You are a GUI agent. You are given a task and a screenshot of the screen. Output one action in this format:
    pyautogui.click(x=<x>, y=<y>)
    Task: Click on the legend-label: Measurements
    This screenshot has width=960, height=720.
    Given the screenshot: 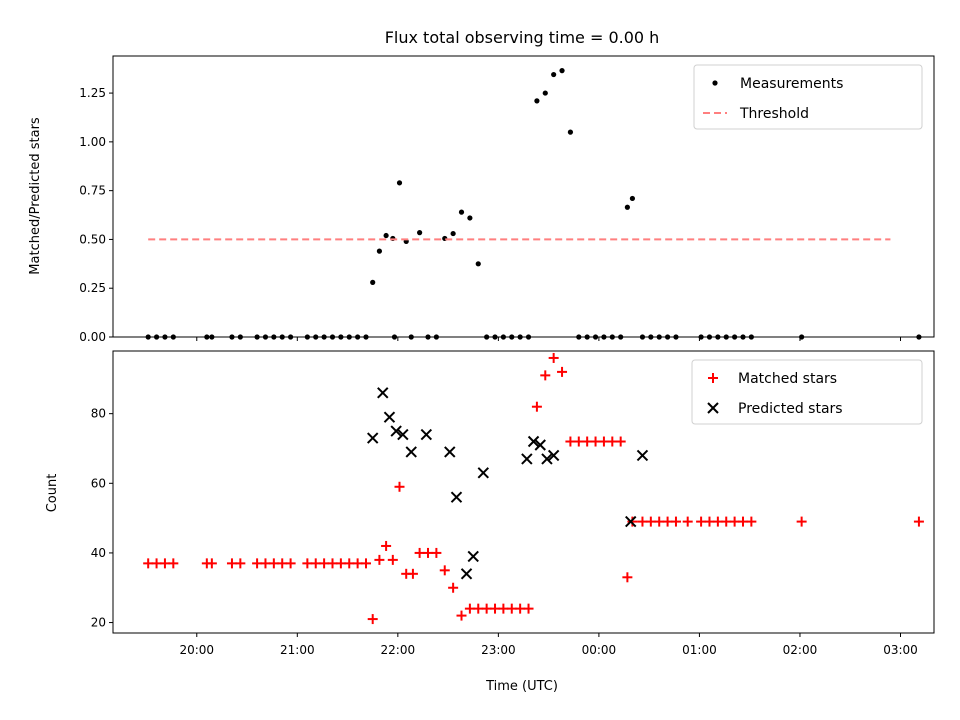 What is the action you would take?
    pyautogui.click(x=791, y=84)
    